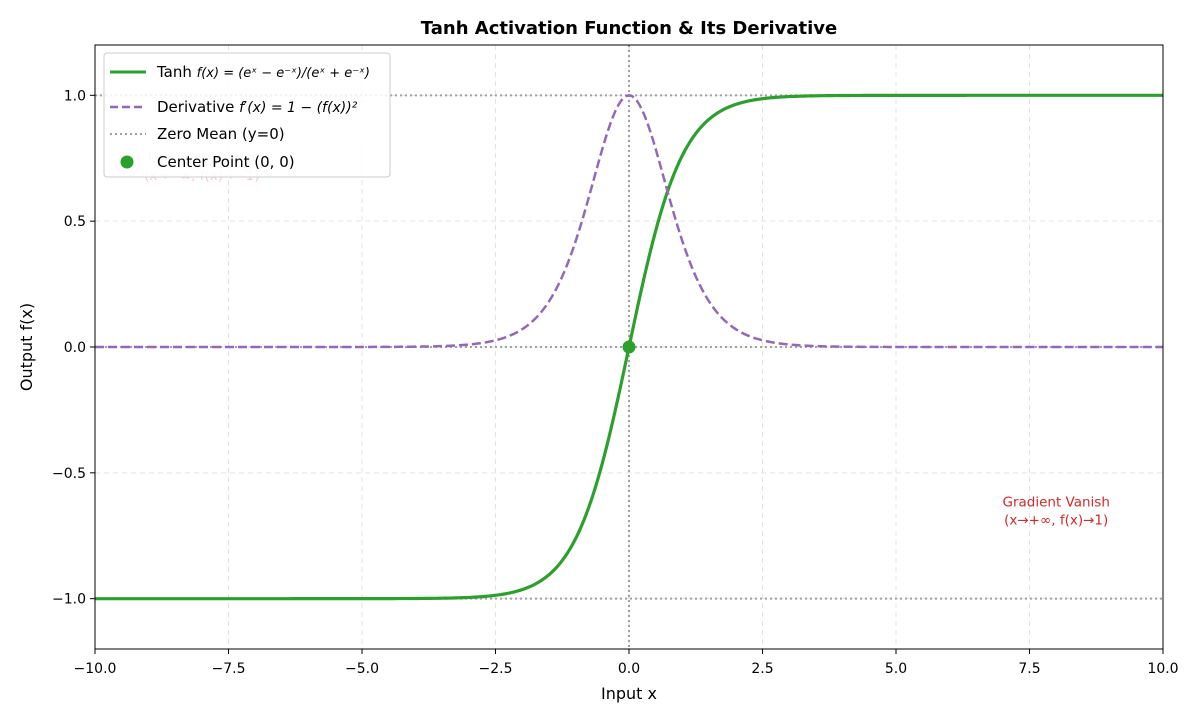 This screenshot has width=1200, height=720. What do you see at coordinates (629, 693) in the screenshot?
I see `x-axis-label: Input x` at bounding box center [629, 693].